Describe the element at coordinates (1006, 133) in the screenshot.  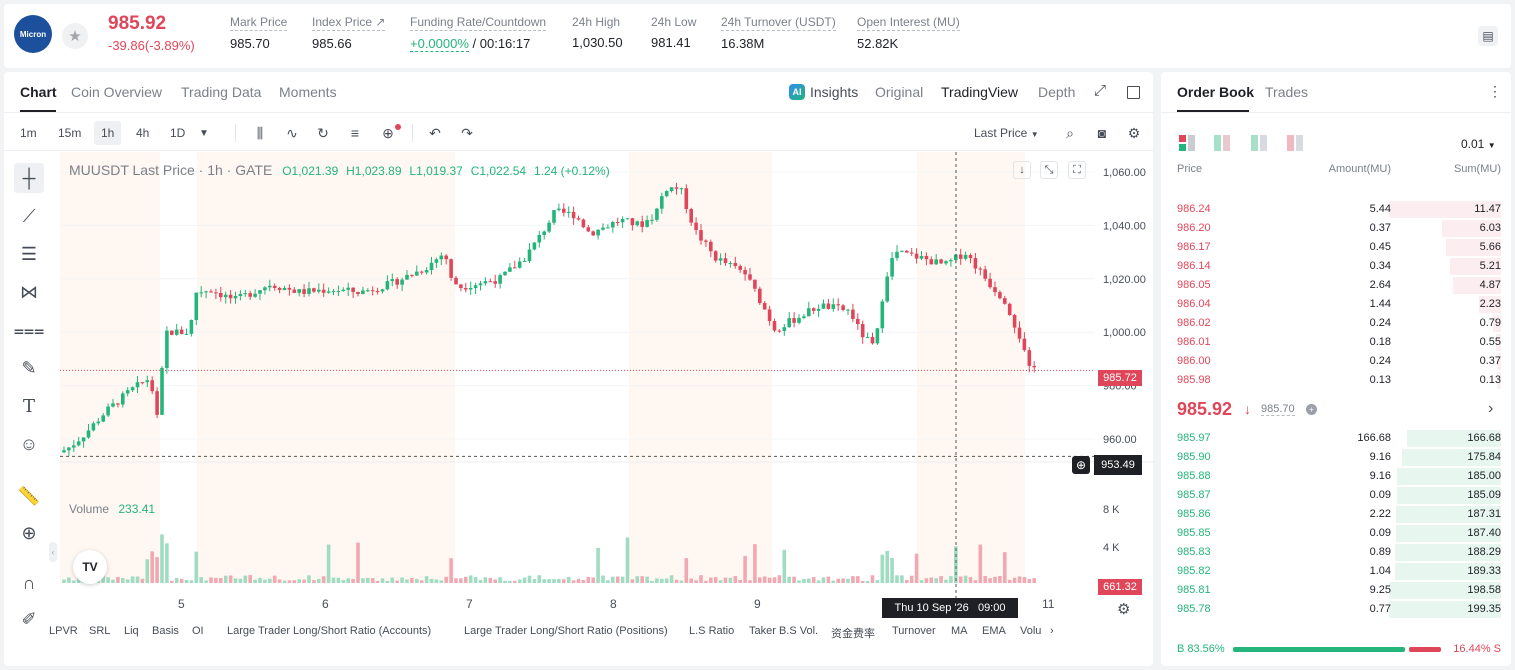
I see `last-price-select: Last Price ▼` at that location.